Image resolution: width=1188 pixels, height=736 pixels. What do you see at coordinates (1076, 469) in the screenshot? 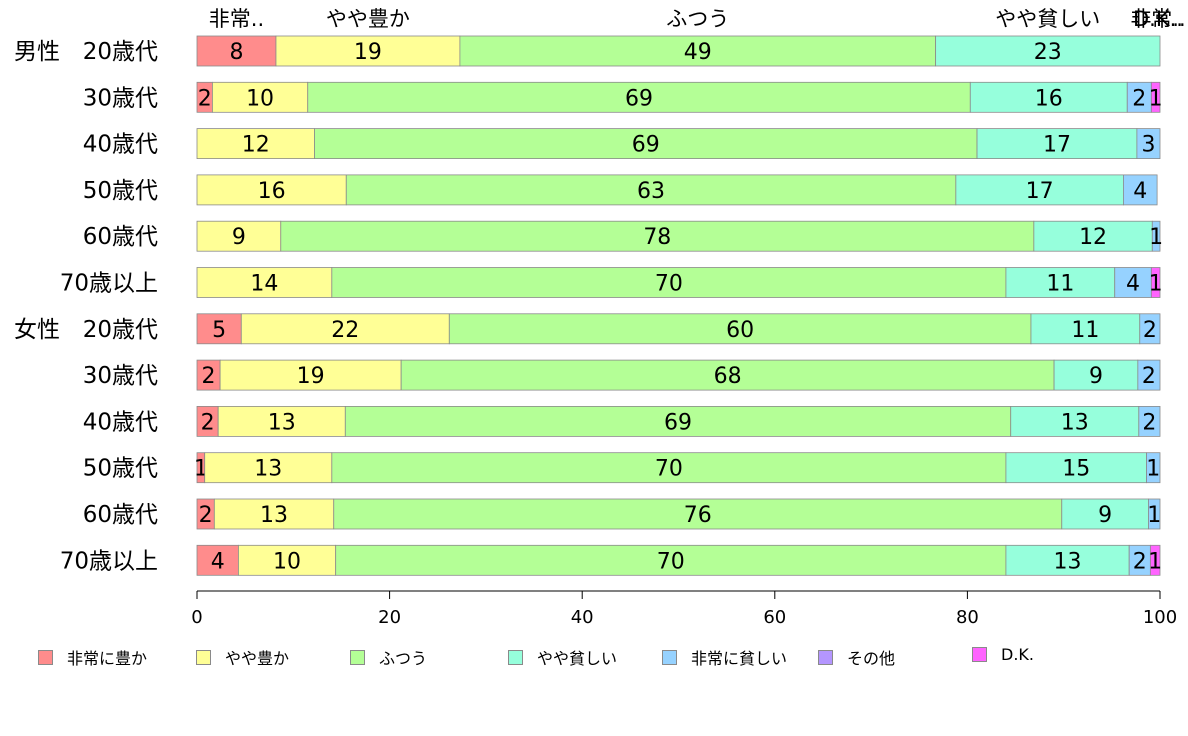
I see `data-label: 15` at bounding box center [1076, 469].